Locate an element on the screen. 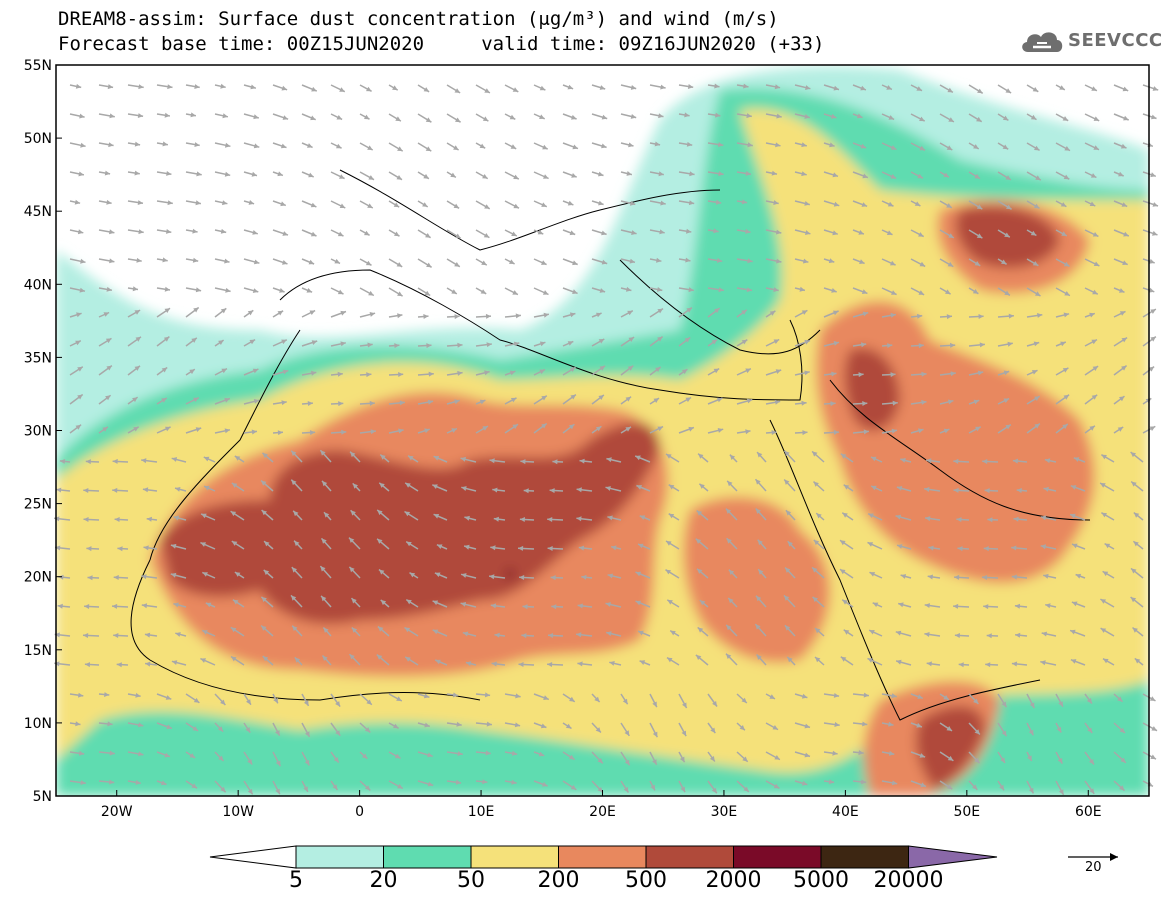 The image size is (1165, 907). lat-tick-label: 35N is located at coordinates (38, 358).